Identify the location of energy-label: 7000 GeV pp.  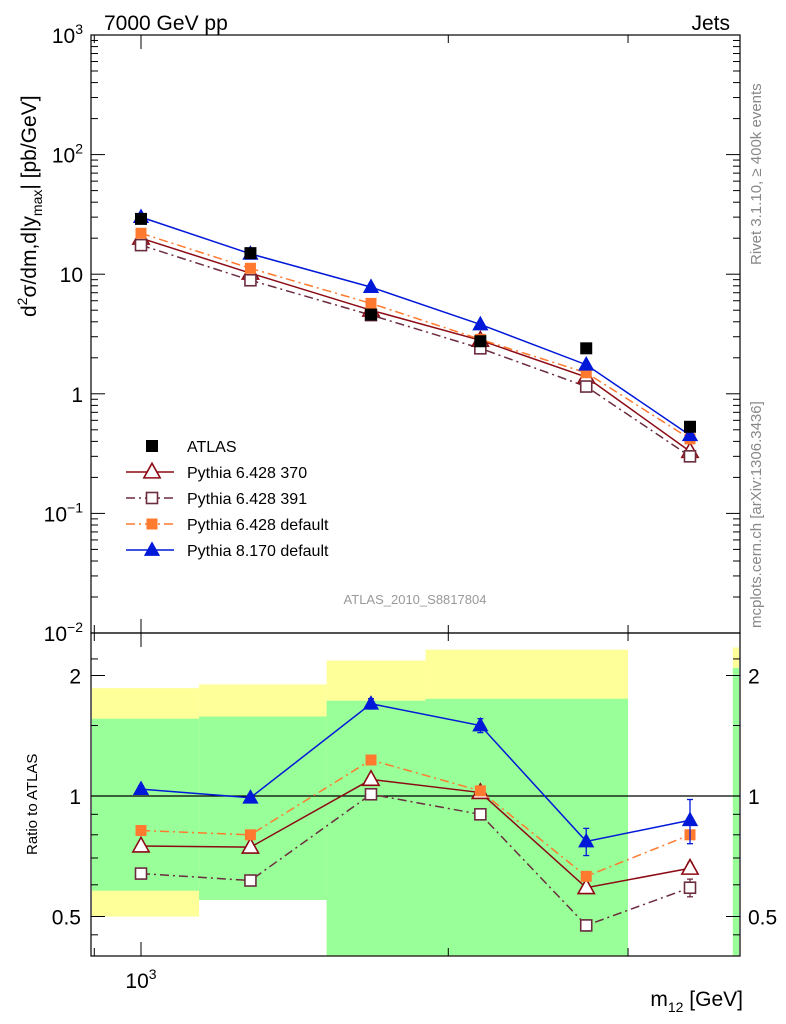
(166, 23).